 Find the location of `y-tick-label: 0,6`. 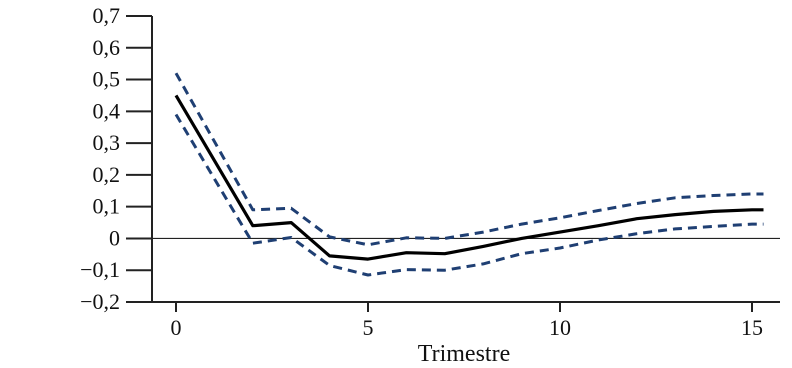

y-tick-label: 0,6 is located at coordinates (107, 47).